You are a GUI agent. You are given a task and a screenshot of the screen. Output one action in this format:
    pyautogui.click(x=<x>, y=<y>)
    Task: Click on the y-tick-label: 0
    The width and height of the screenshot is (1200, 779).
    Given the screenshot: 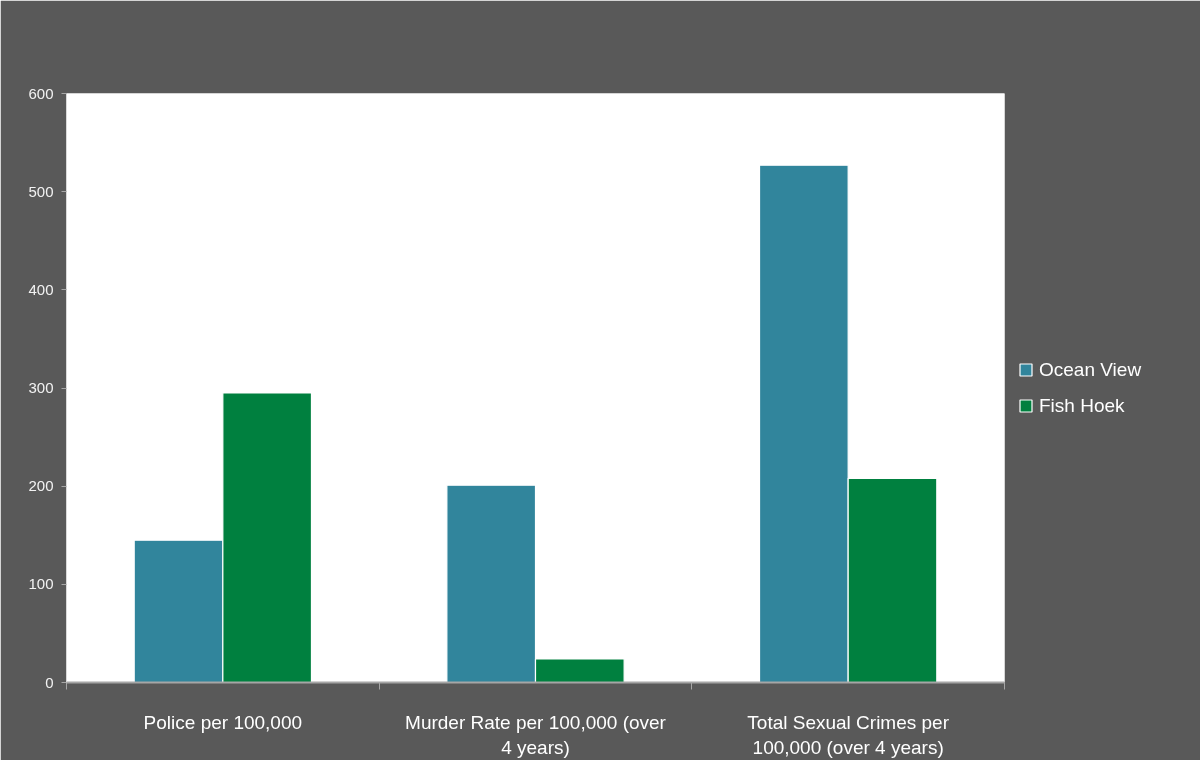 What is the action you would take?
    pyautogui.click(x=49, y=682)
    